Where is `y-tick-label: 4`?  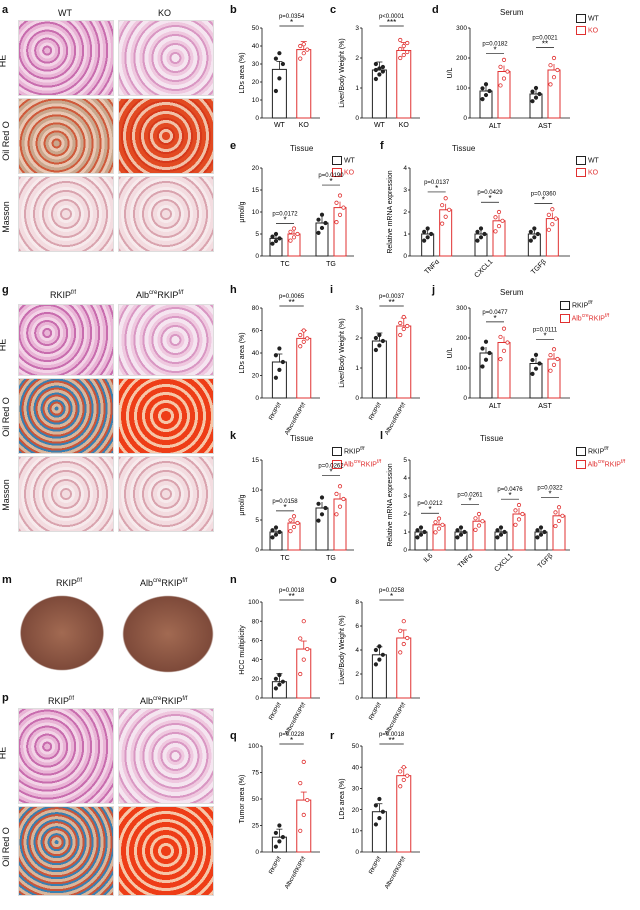
y-tick-label: 4 is located at coordinates (357, 650).